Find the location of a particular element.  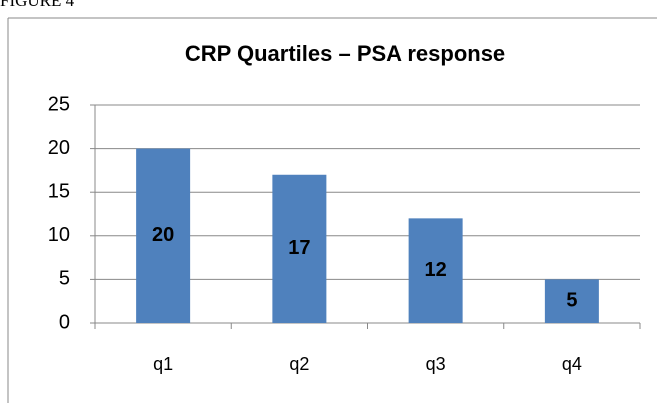

y-tick-label: 10 is located at coordinates (59, 235).